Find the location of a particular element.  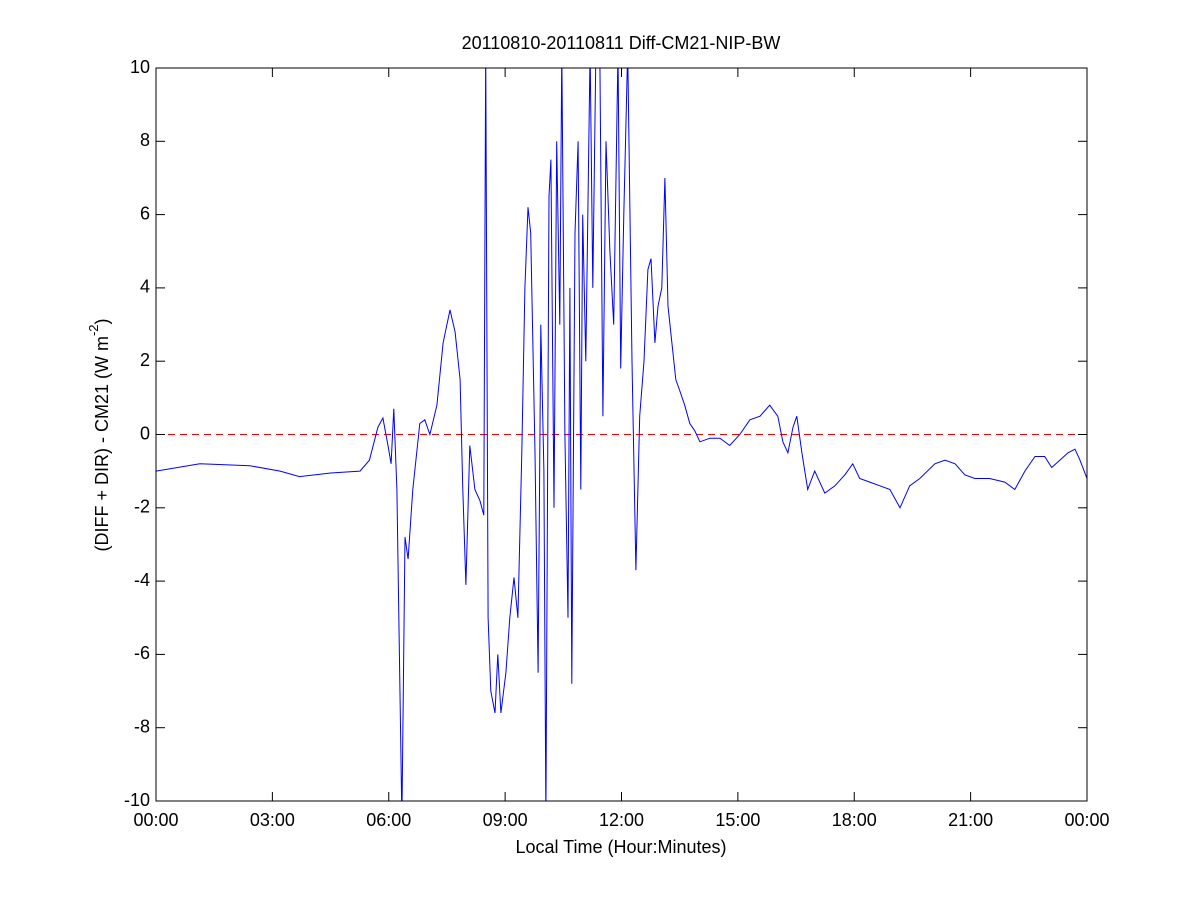

x-tick-label: 15:00 is located at coordinates (737, 820).